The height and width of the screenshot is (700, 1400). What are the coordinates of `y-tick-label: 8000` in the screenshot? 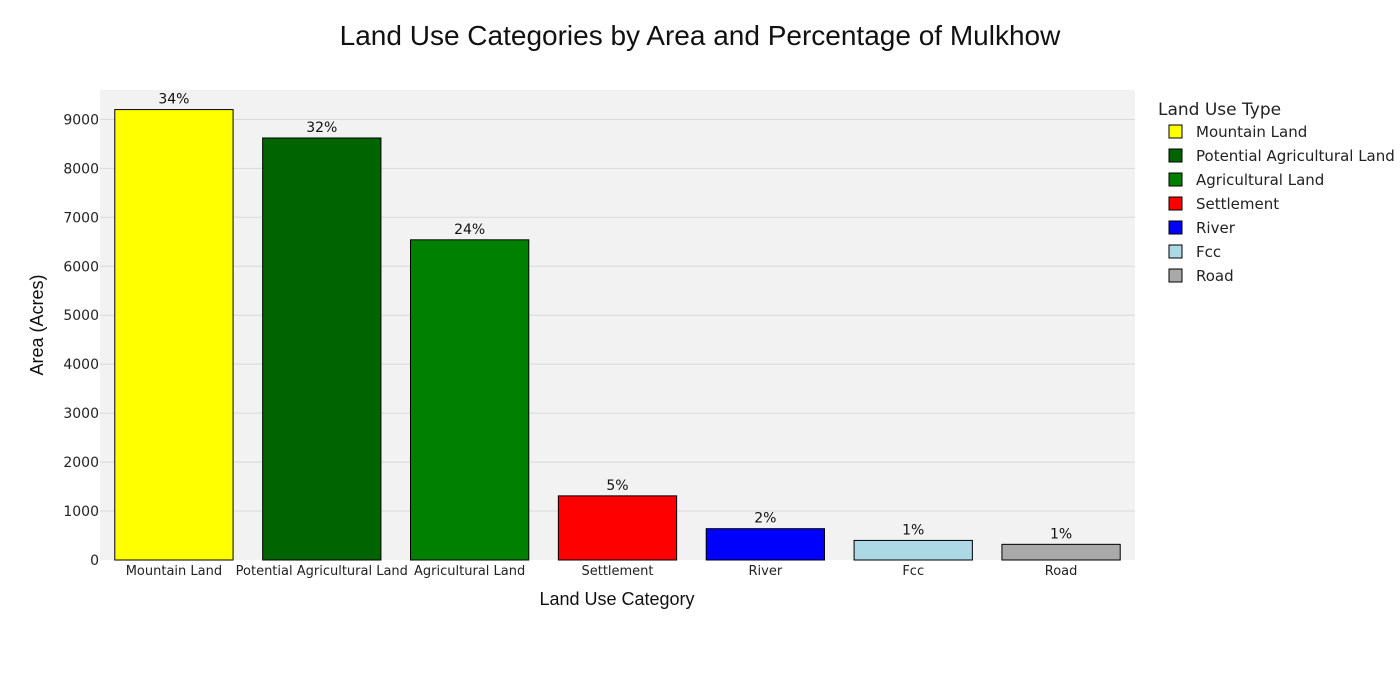 It's located at (81, 169).